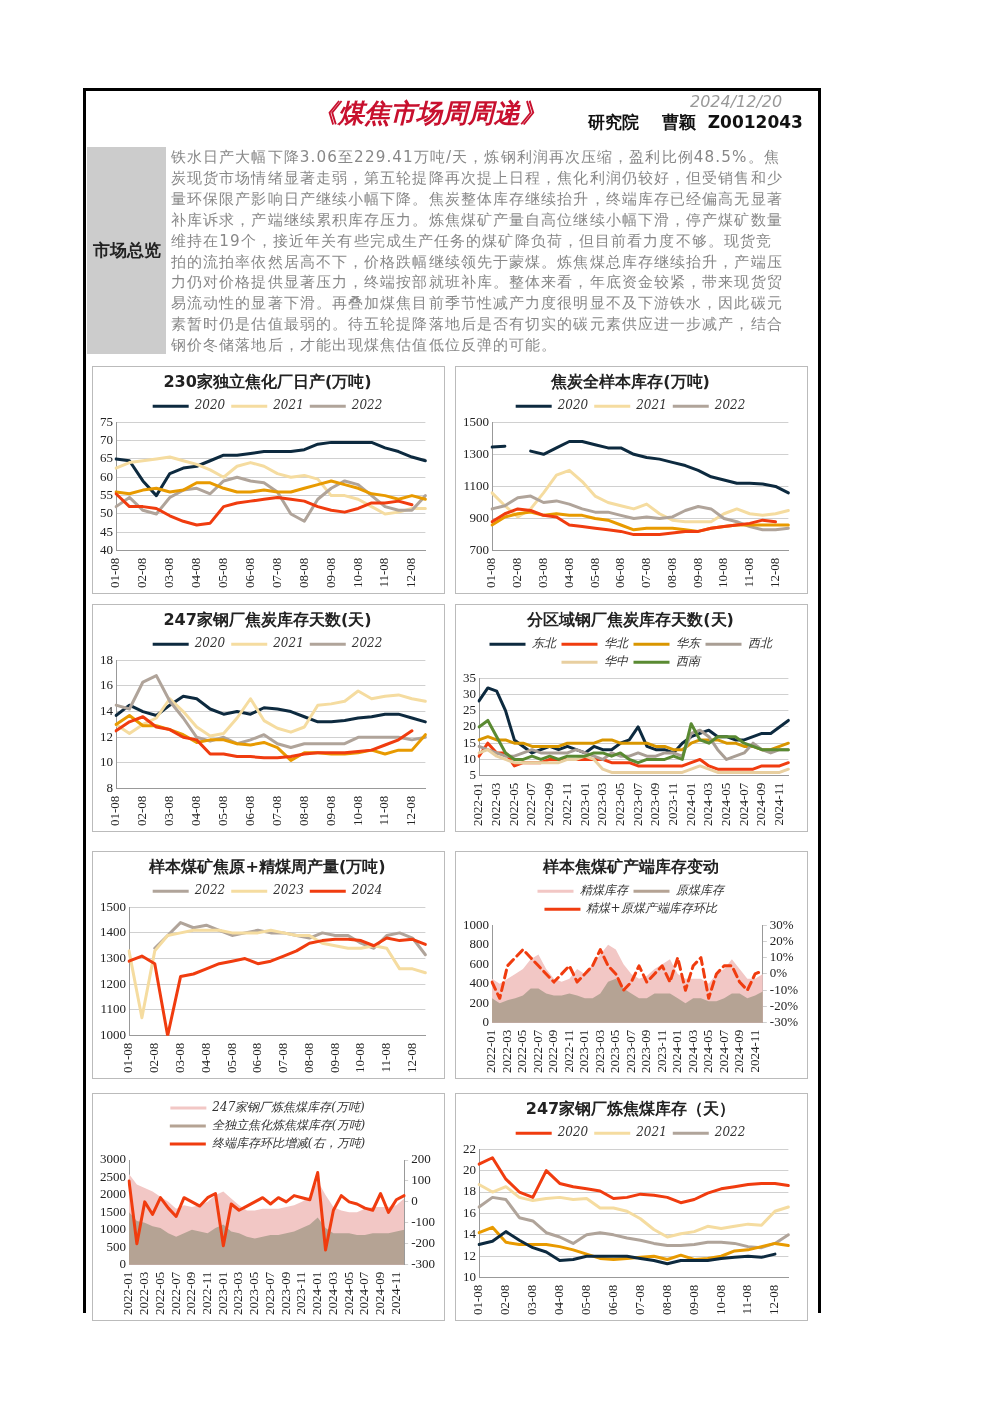  I want to click on y2-tick-label: -200, so click(423, 1243).